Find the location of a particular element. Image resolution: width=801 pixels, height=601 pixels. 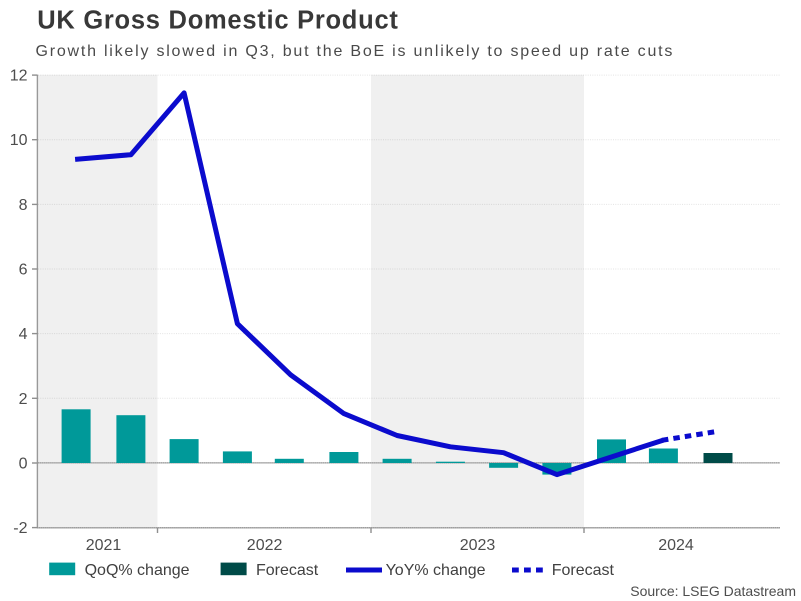

svg-text: 2 is located at coordinates (23, 399).